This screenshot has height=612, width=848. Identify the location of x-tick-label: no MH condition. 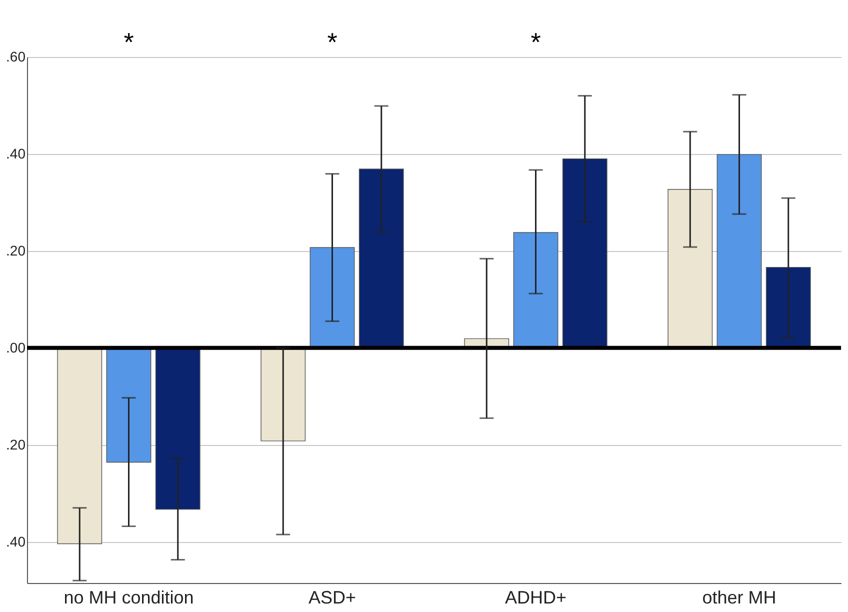
(129, 598).